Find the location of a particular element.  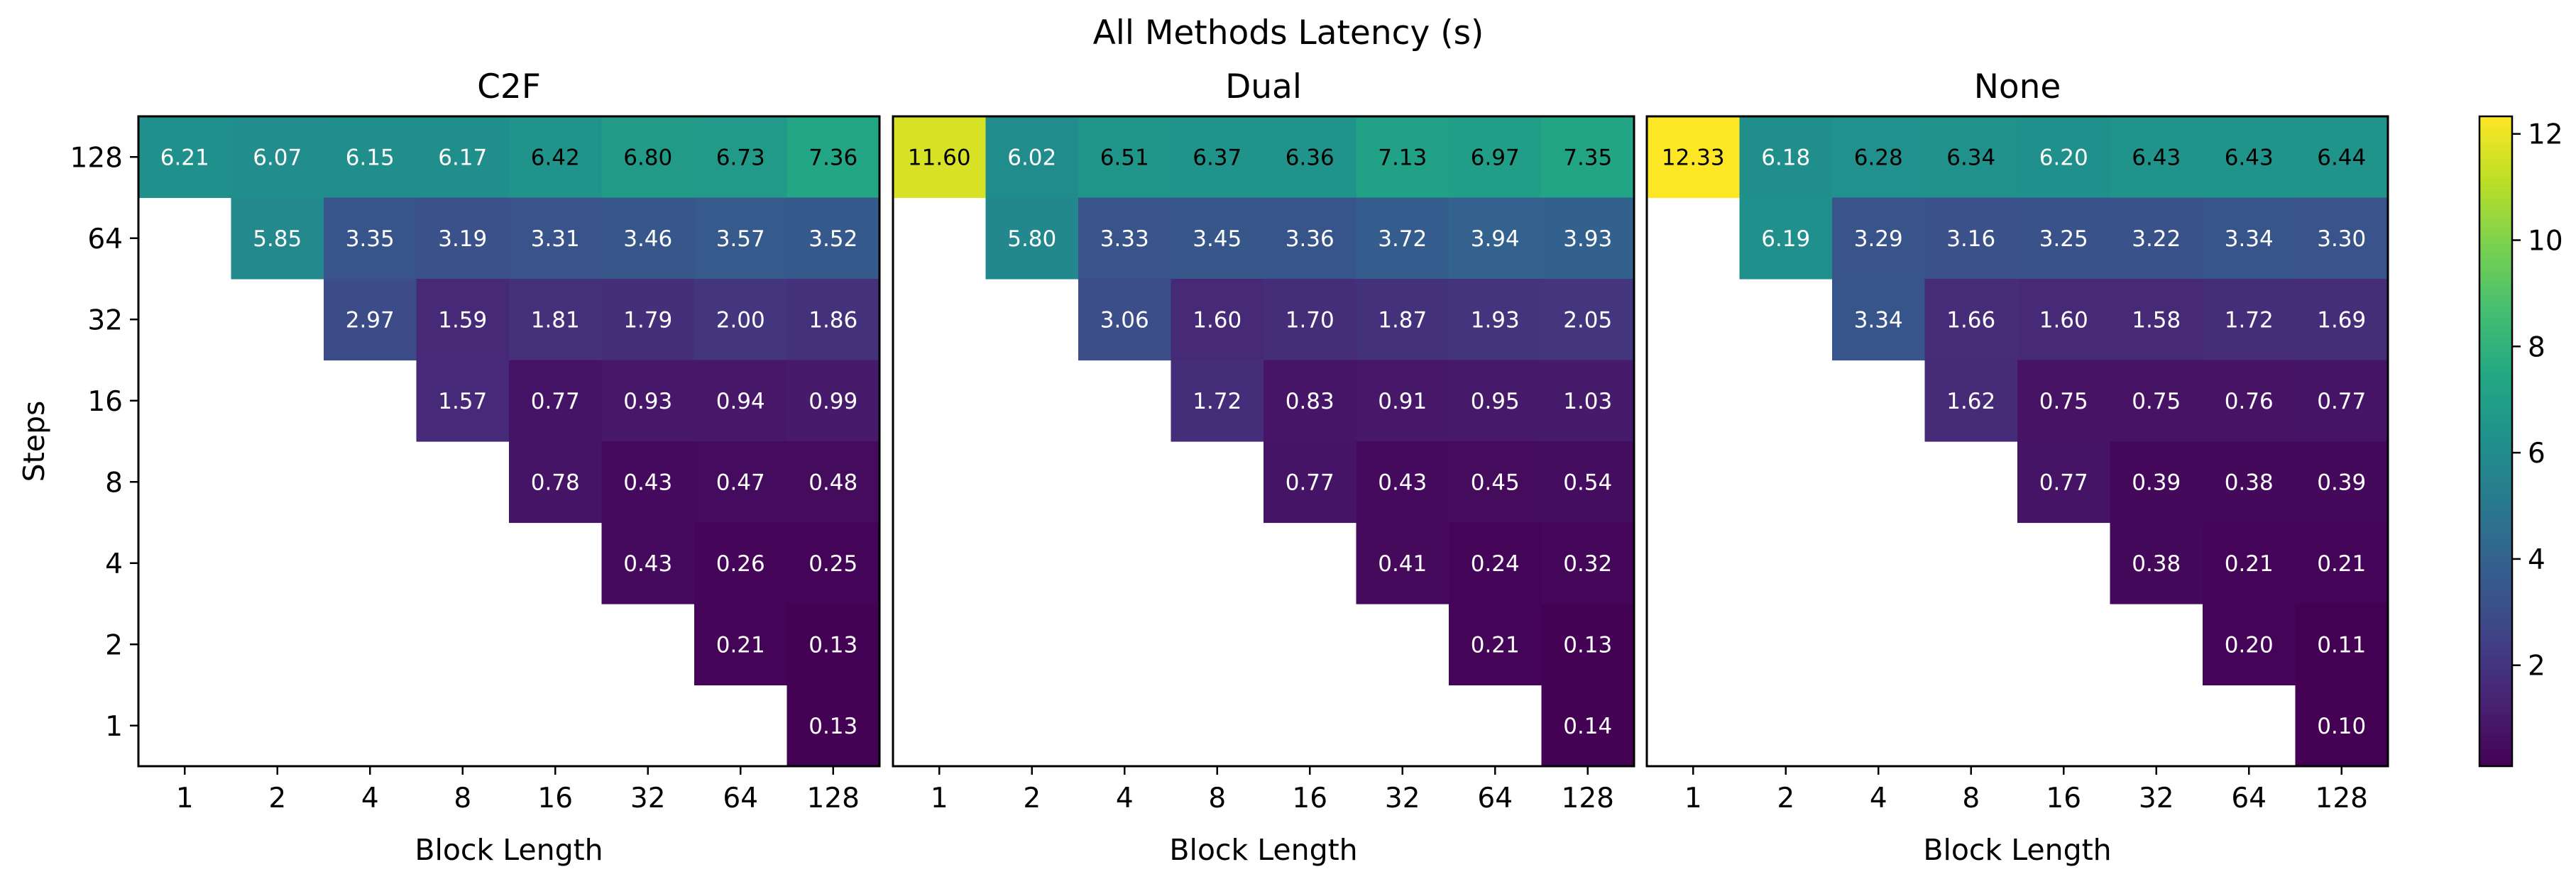

cell-value-label: 1.69 is located at coordinates (2341, 320).